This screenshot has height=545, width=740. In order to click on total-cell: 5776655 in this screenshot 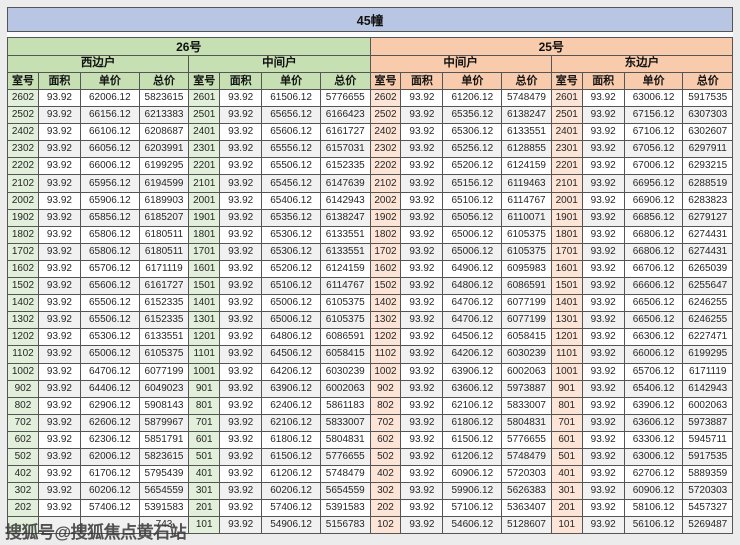, I will do `click(527, 440)`.